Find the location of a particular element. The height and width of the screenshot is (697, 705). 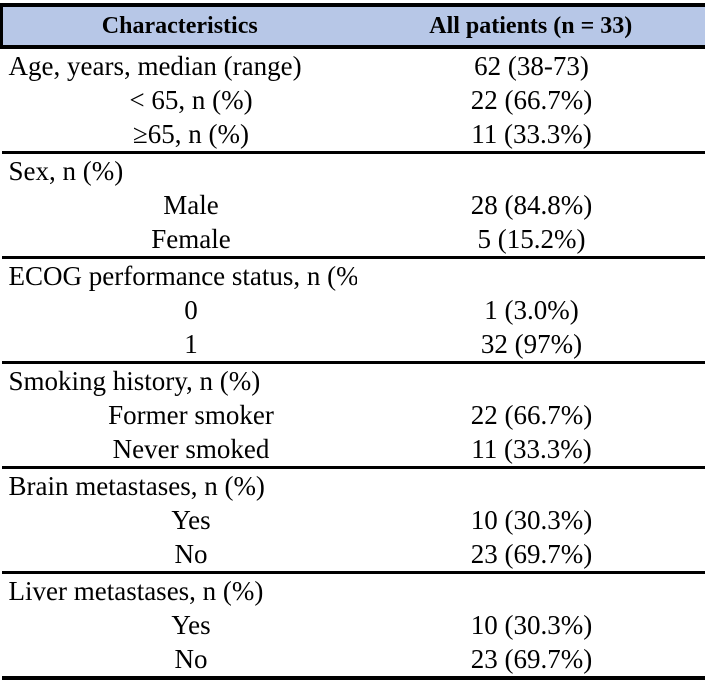

label-cell: Brain metastases, n (%) is located at coordinates (179, 484).